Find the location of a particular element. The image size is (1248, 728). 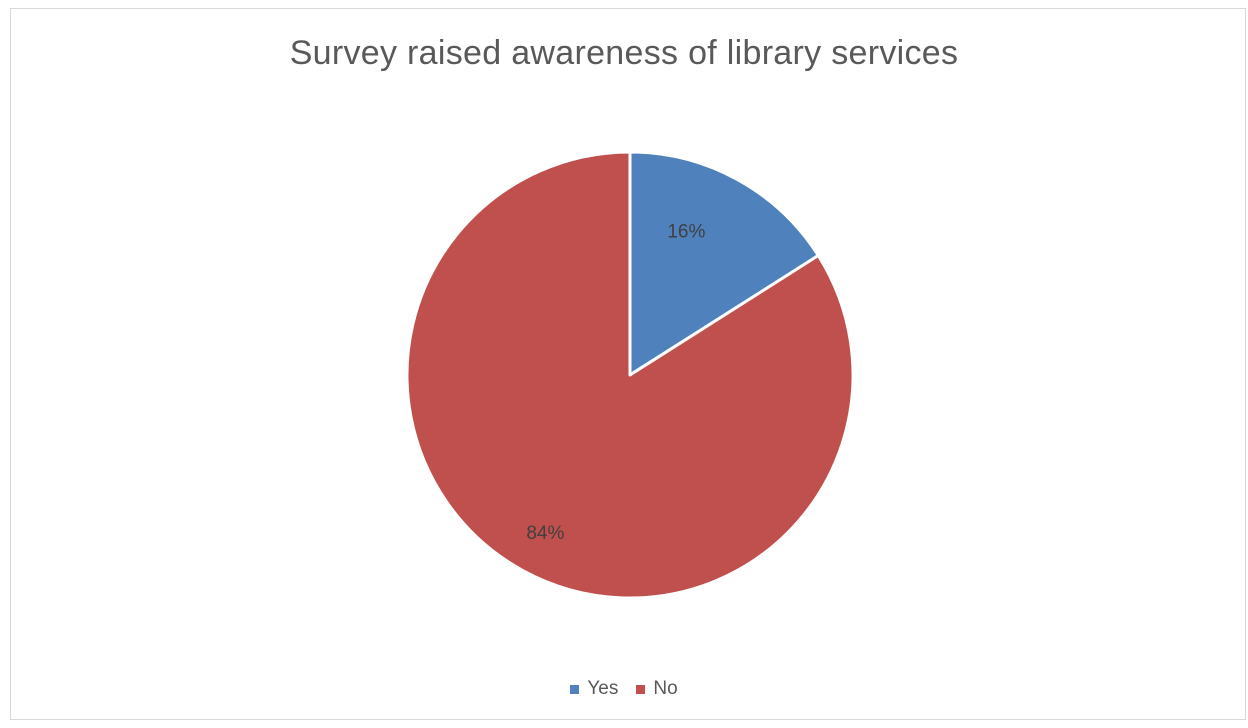

legend-label-yes: Yes is located at coordinates (603, 688).